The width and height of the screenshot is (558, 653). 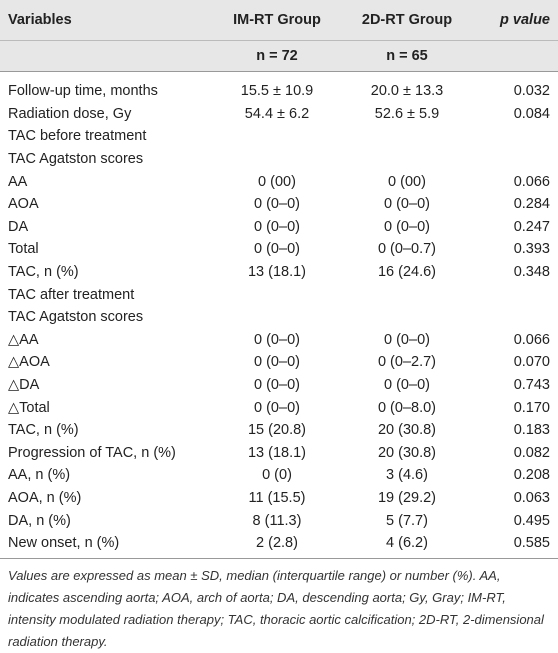 I want to click on table-cell: 0.170, so click(x=531, y=407).